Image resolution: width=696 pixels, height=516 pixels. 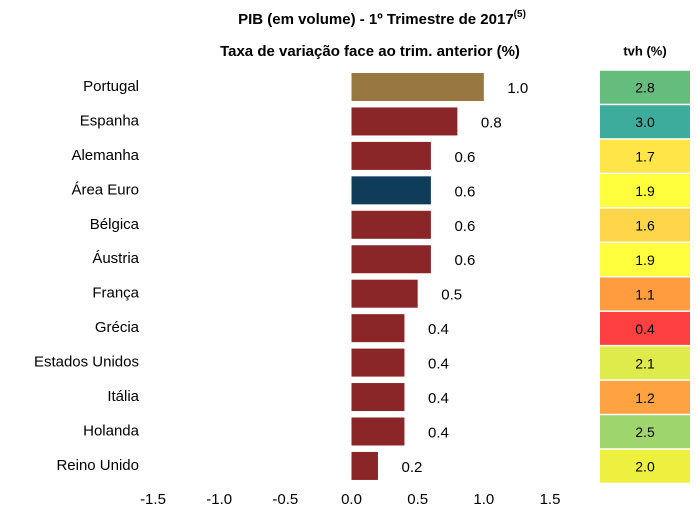 I want to click on tvh-label: 1.1, so click(x=645, y=294).